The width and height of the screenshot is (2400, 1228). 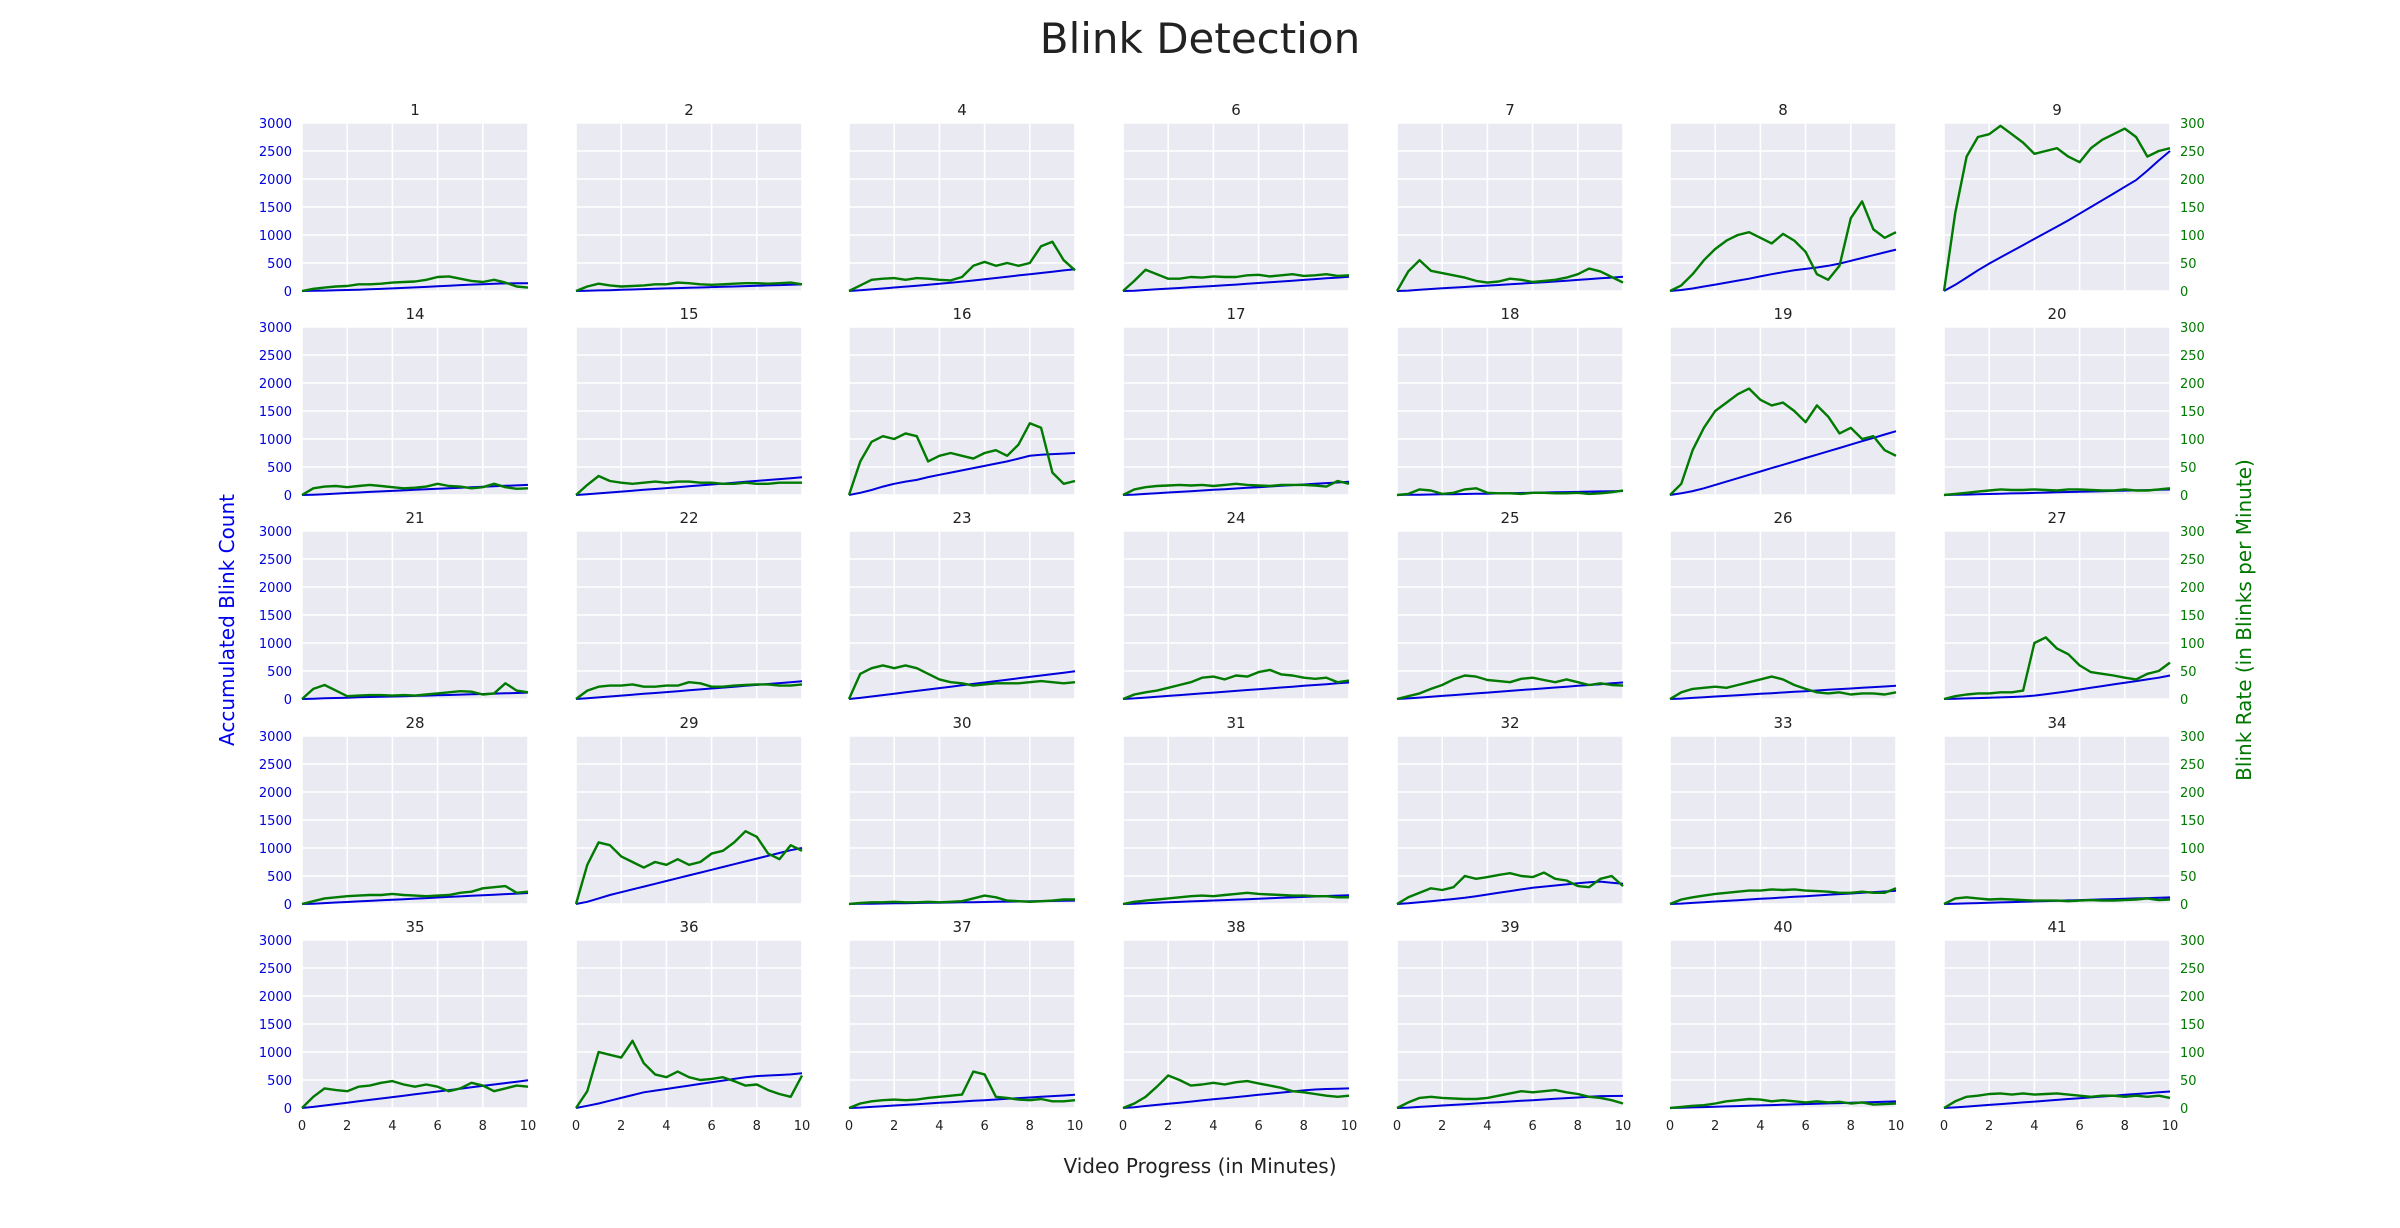 What do you see at coordinates (1510, 401) in the screenshot?
I see `panel-18: 18` at bounding box center [1510, 401].